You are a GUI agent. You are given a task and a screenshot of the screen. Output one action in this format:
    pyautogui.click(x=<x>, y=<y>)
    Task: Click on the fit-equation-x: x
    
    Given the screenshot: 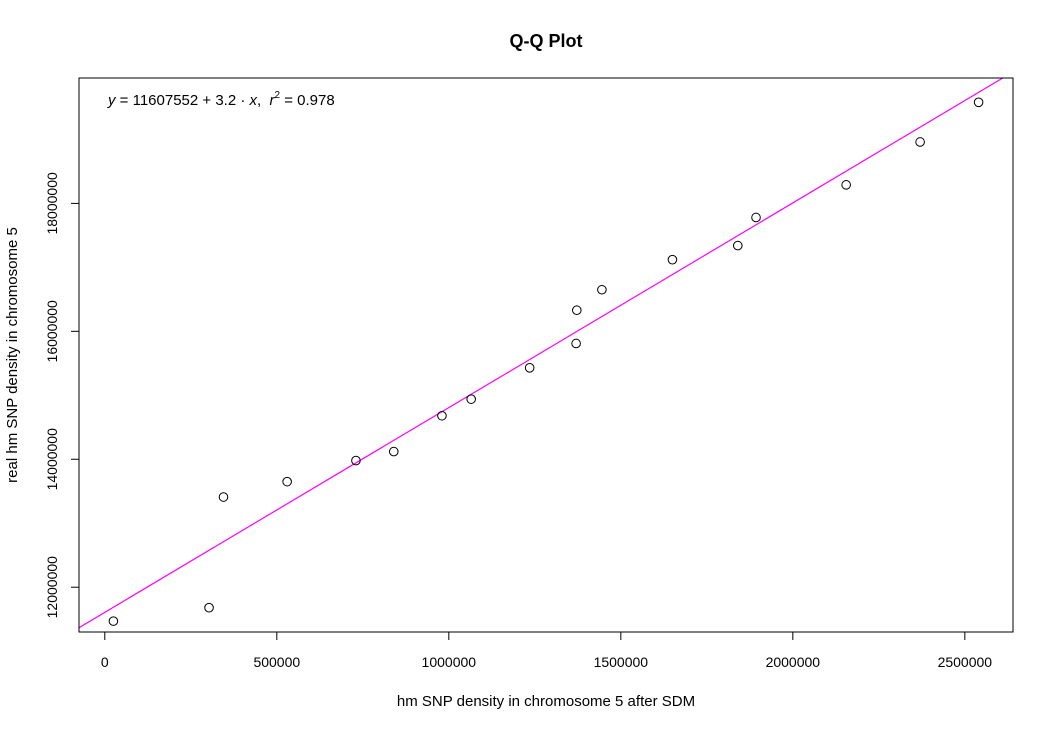 What is the action you would take?
    pyautogui.click(x=253, y=100)
    